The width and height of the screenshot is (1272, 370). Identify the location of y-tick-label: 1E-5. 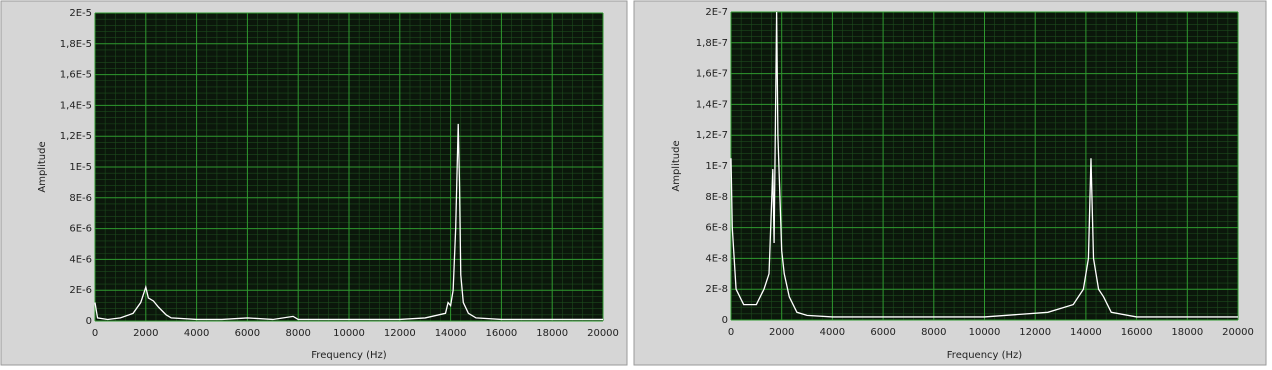
(80, 167).